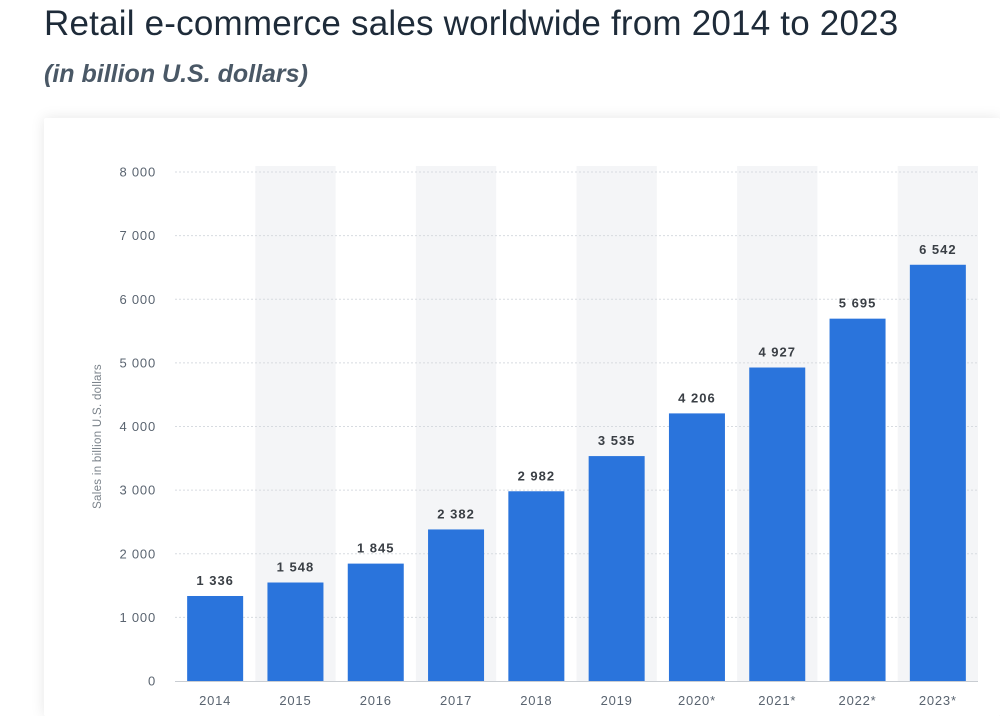 This screenshot has width=1000, height=716. What do you see at coordinates (617, 700) in the screenshot?
I see `x-tick-label: 2019` at bounding box center [617, 700].